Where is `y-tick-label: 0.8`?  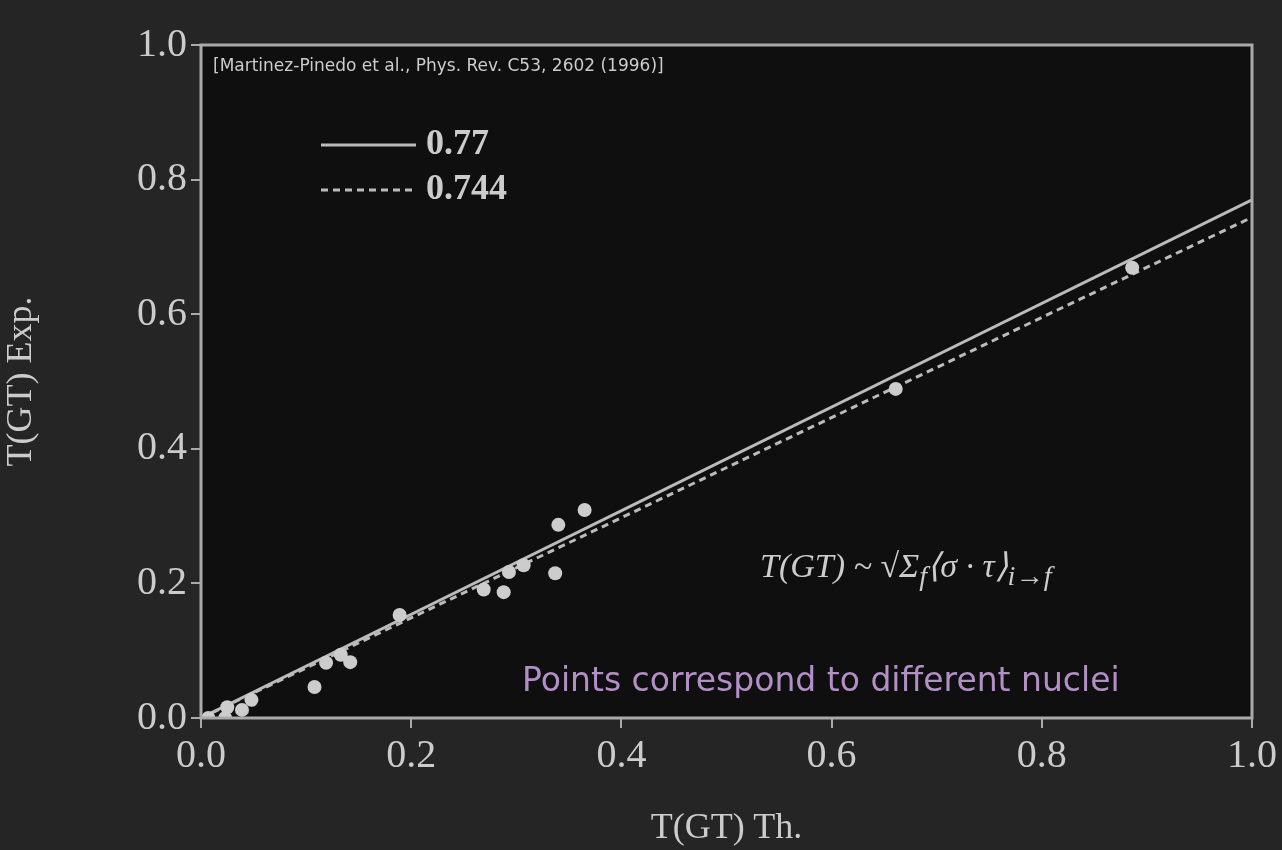
y-tick-label: 0.8 is located at coordinates (162, 177).